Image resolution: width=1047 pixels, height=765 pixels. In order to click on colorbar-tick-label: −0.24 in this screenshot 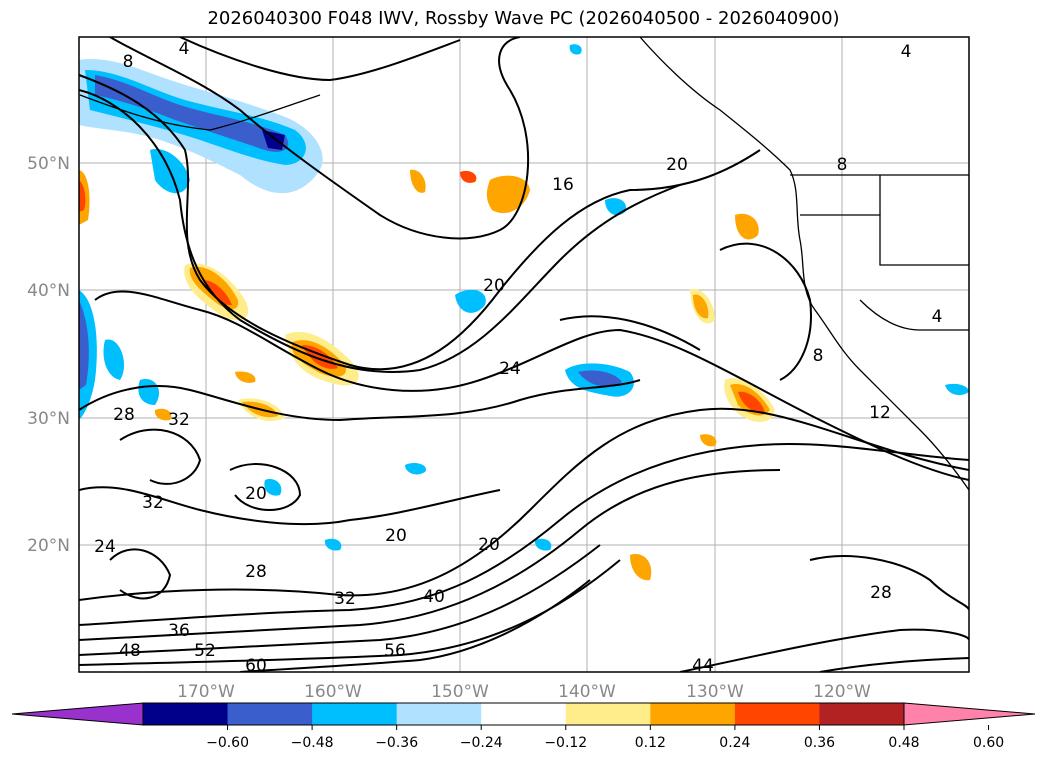, I will do `click(481, 743)`.